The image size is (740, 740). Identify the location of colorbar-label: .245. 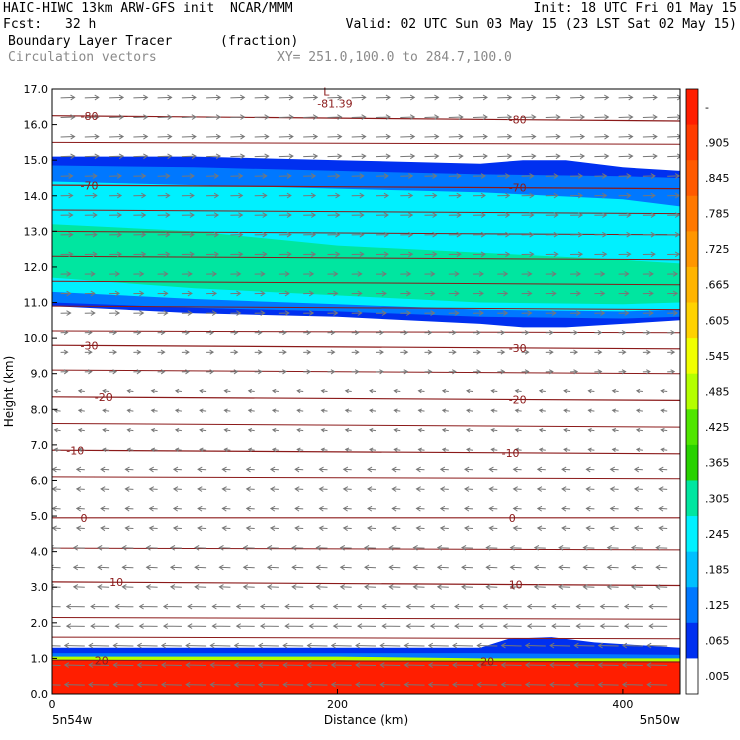
(717, 534).